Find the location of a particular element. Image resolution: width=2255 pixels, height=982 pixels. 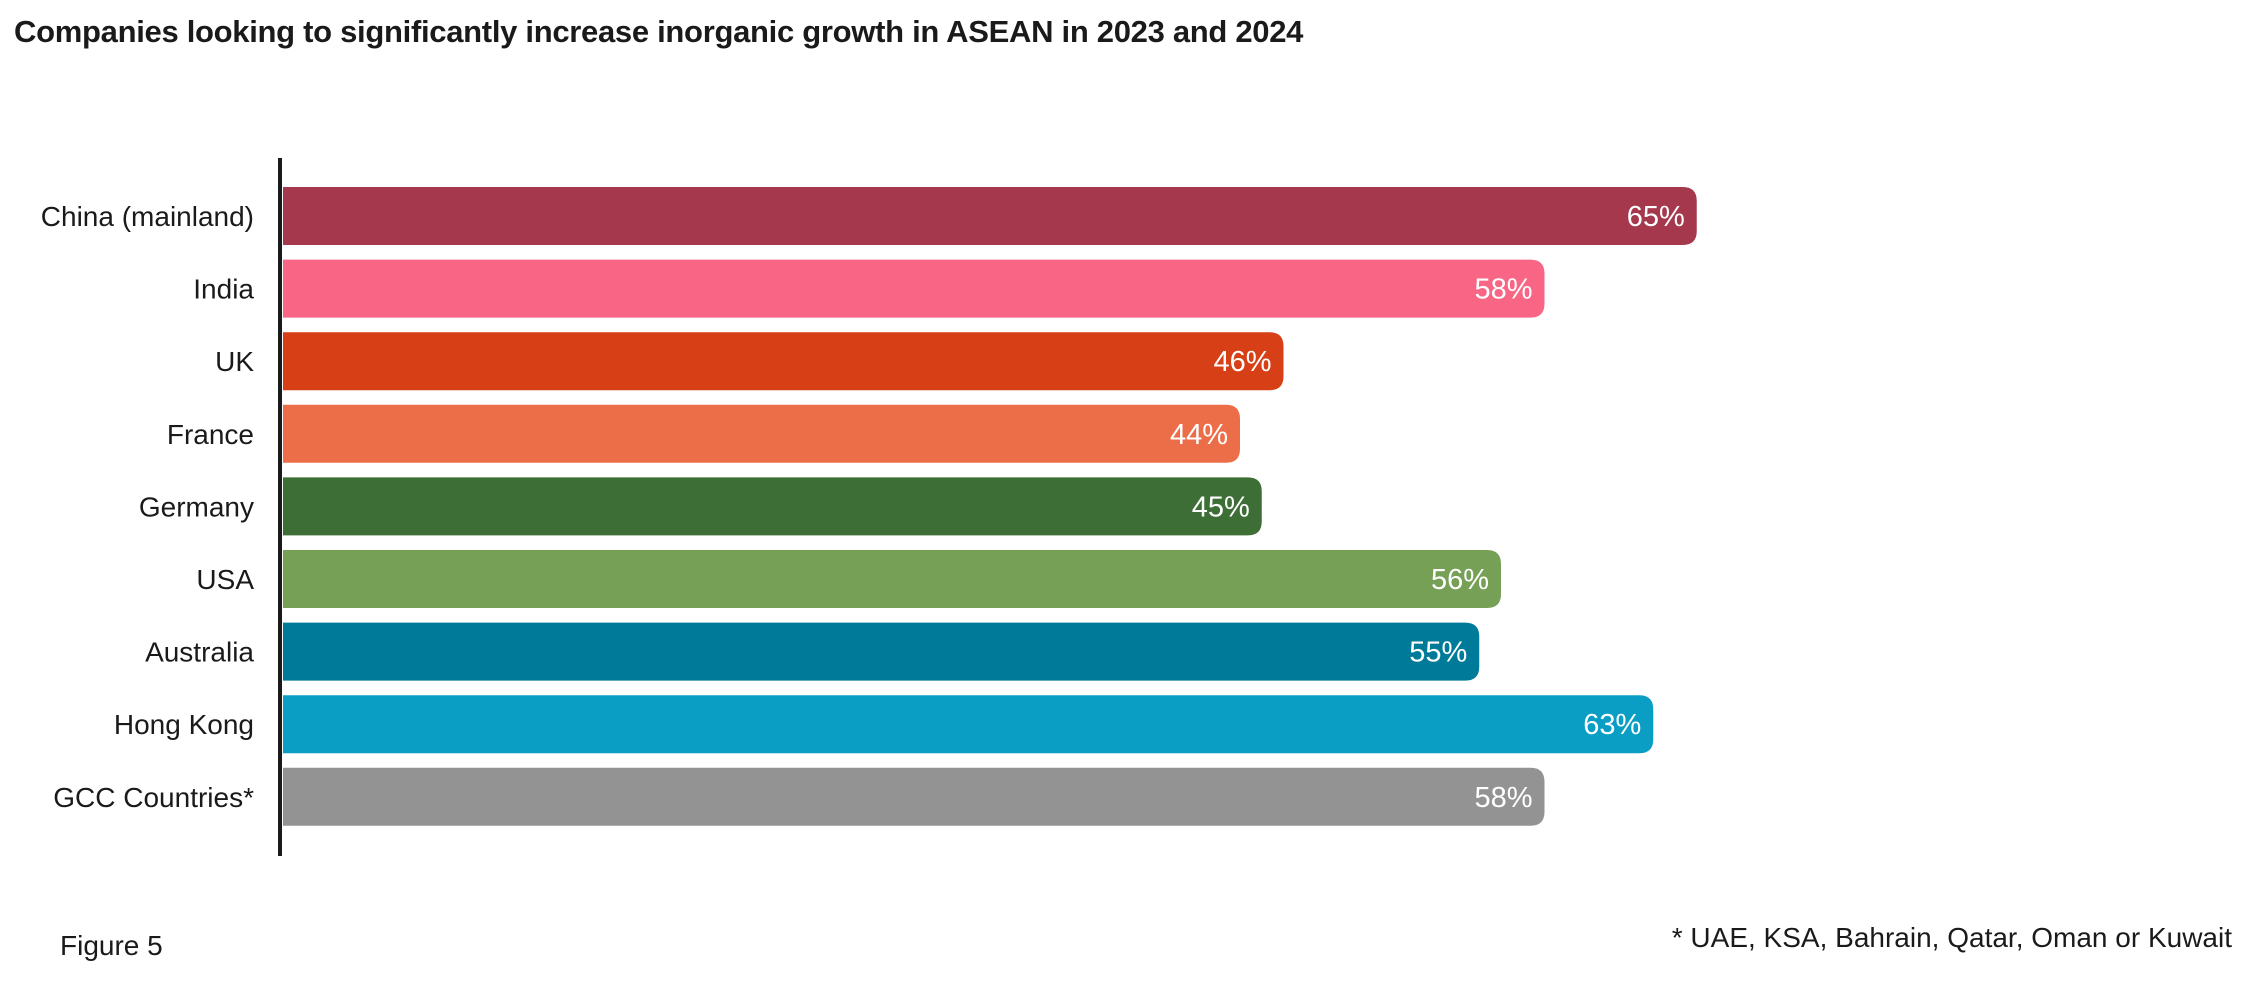

category-label: USA is located at coordinates (225, 579).